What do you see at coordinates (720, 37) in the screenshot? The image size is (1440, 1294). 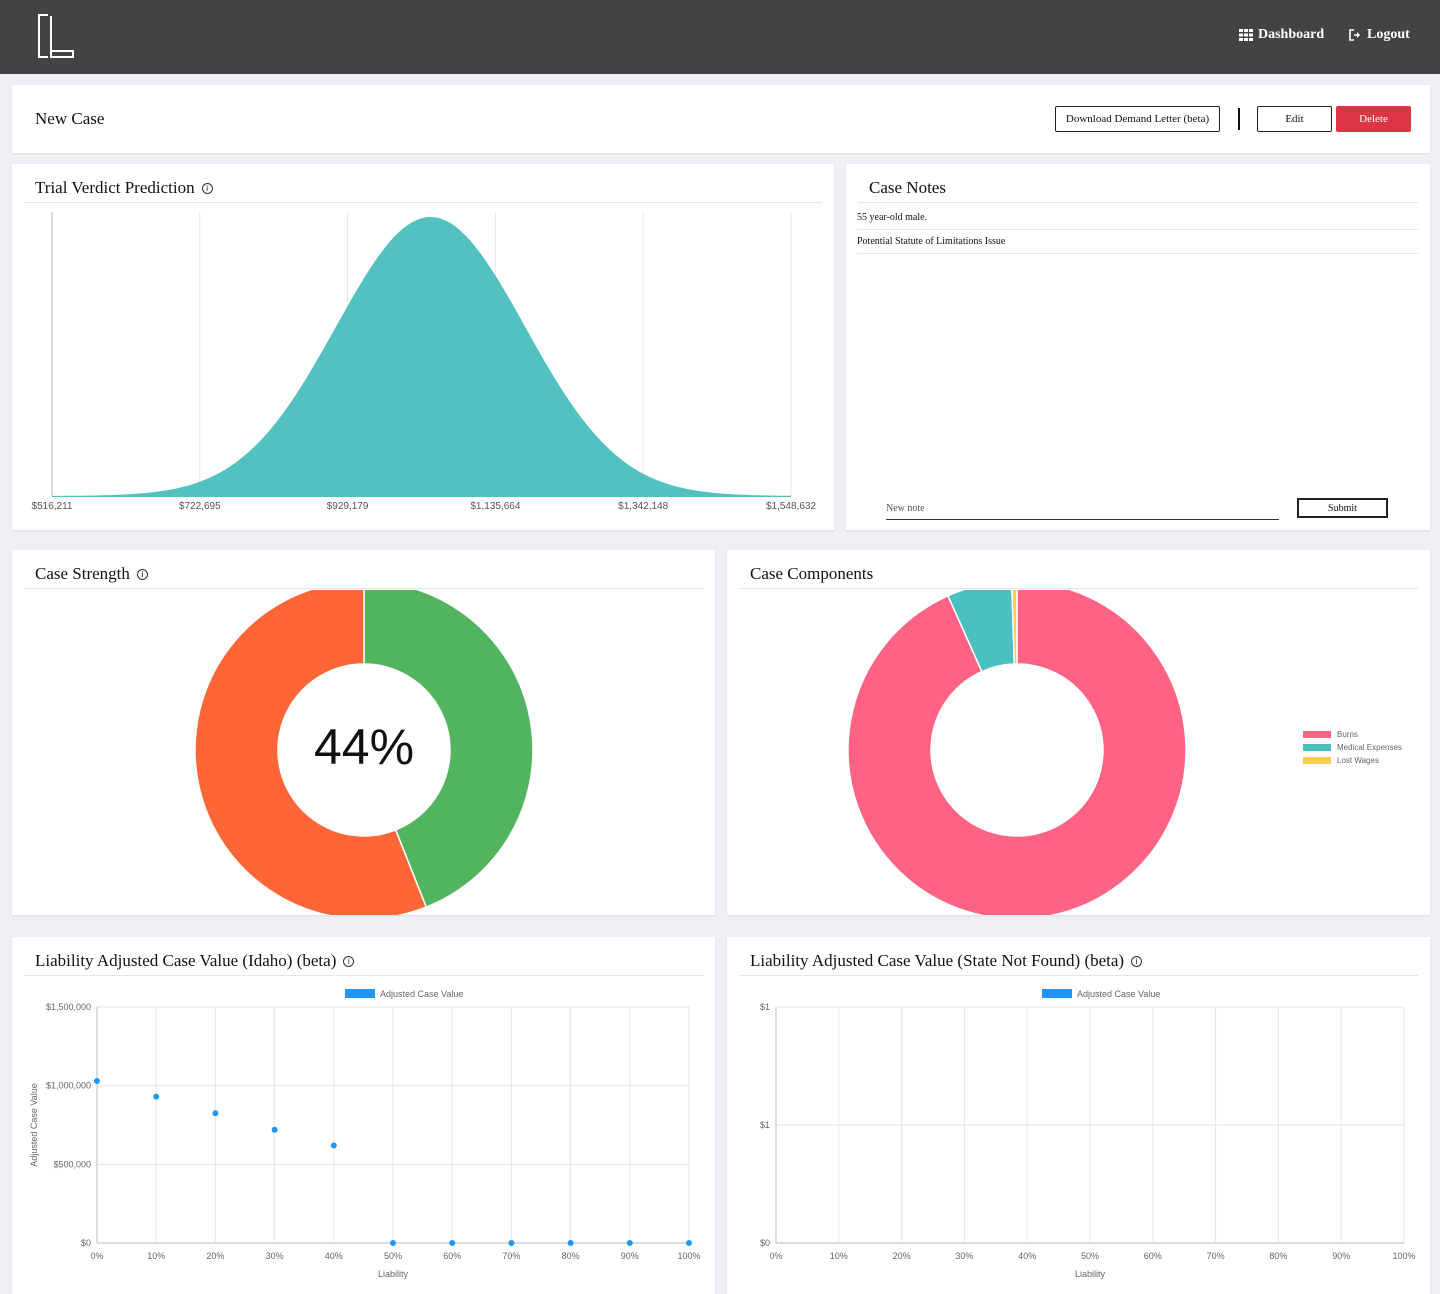 I see `top-navbar: Dashboard Logout` at bounding box center [720, 37].